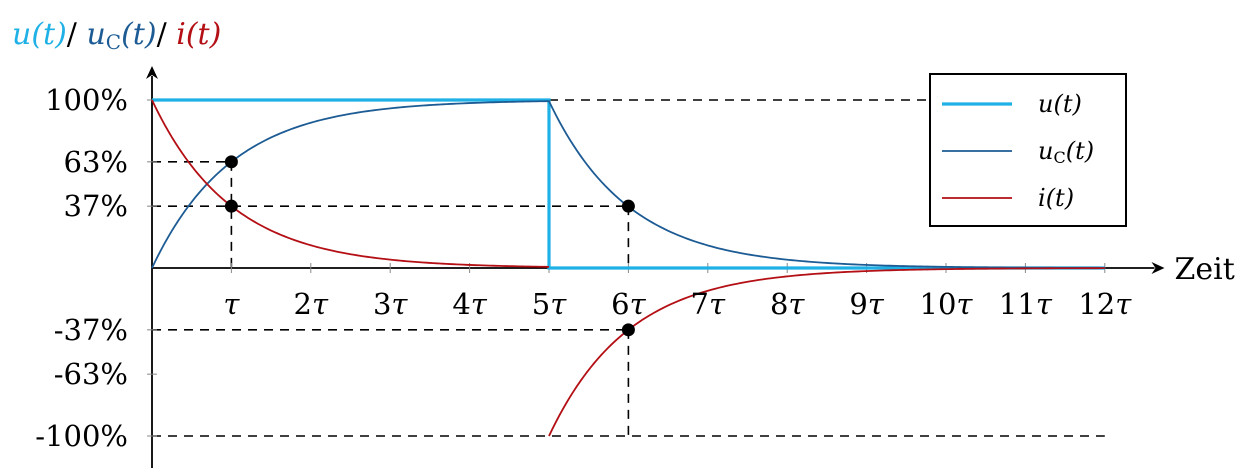 The width and height of the screenshot is (1255, 471). I want to click on title-part: (t), so click(138, 34).